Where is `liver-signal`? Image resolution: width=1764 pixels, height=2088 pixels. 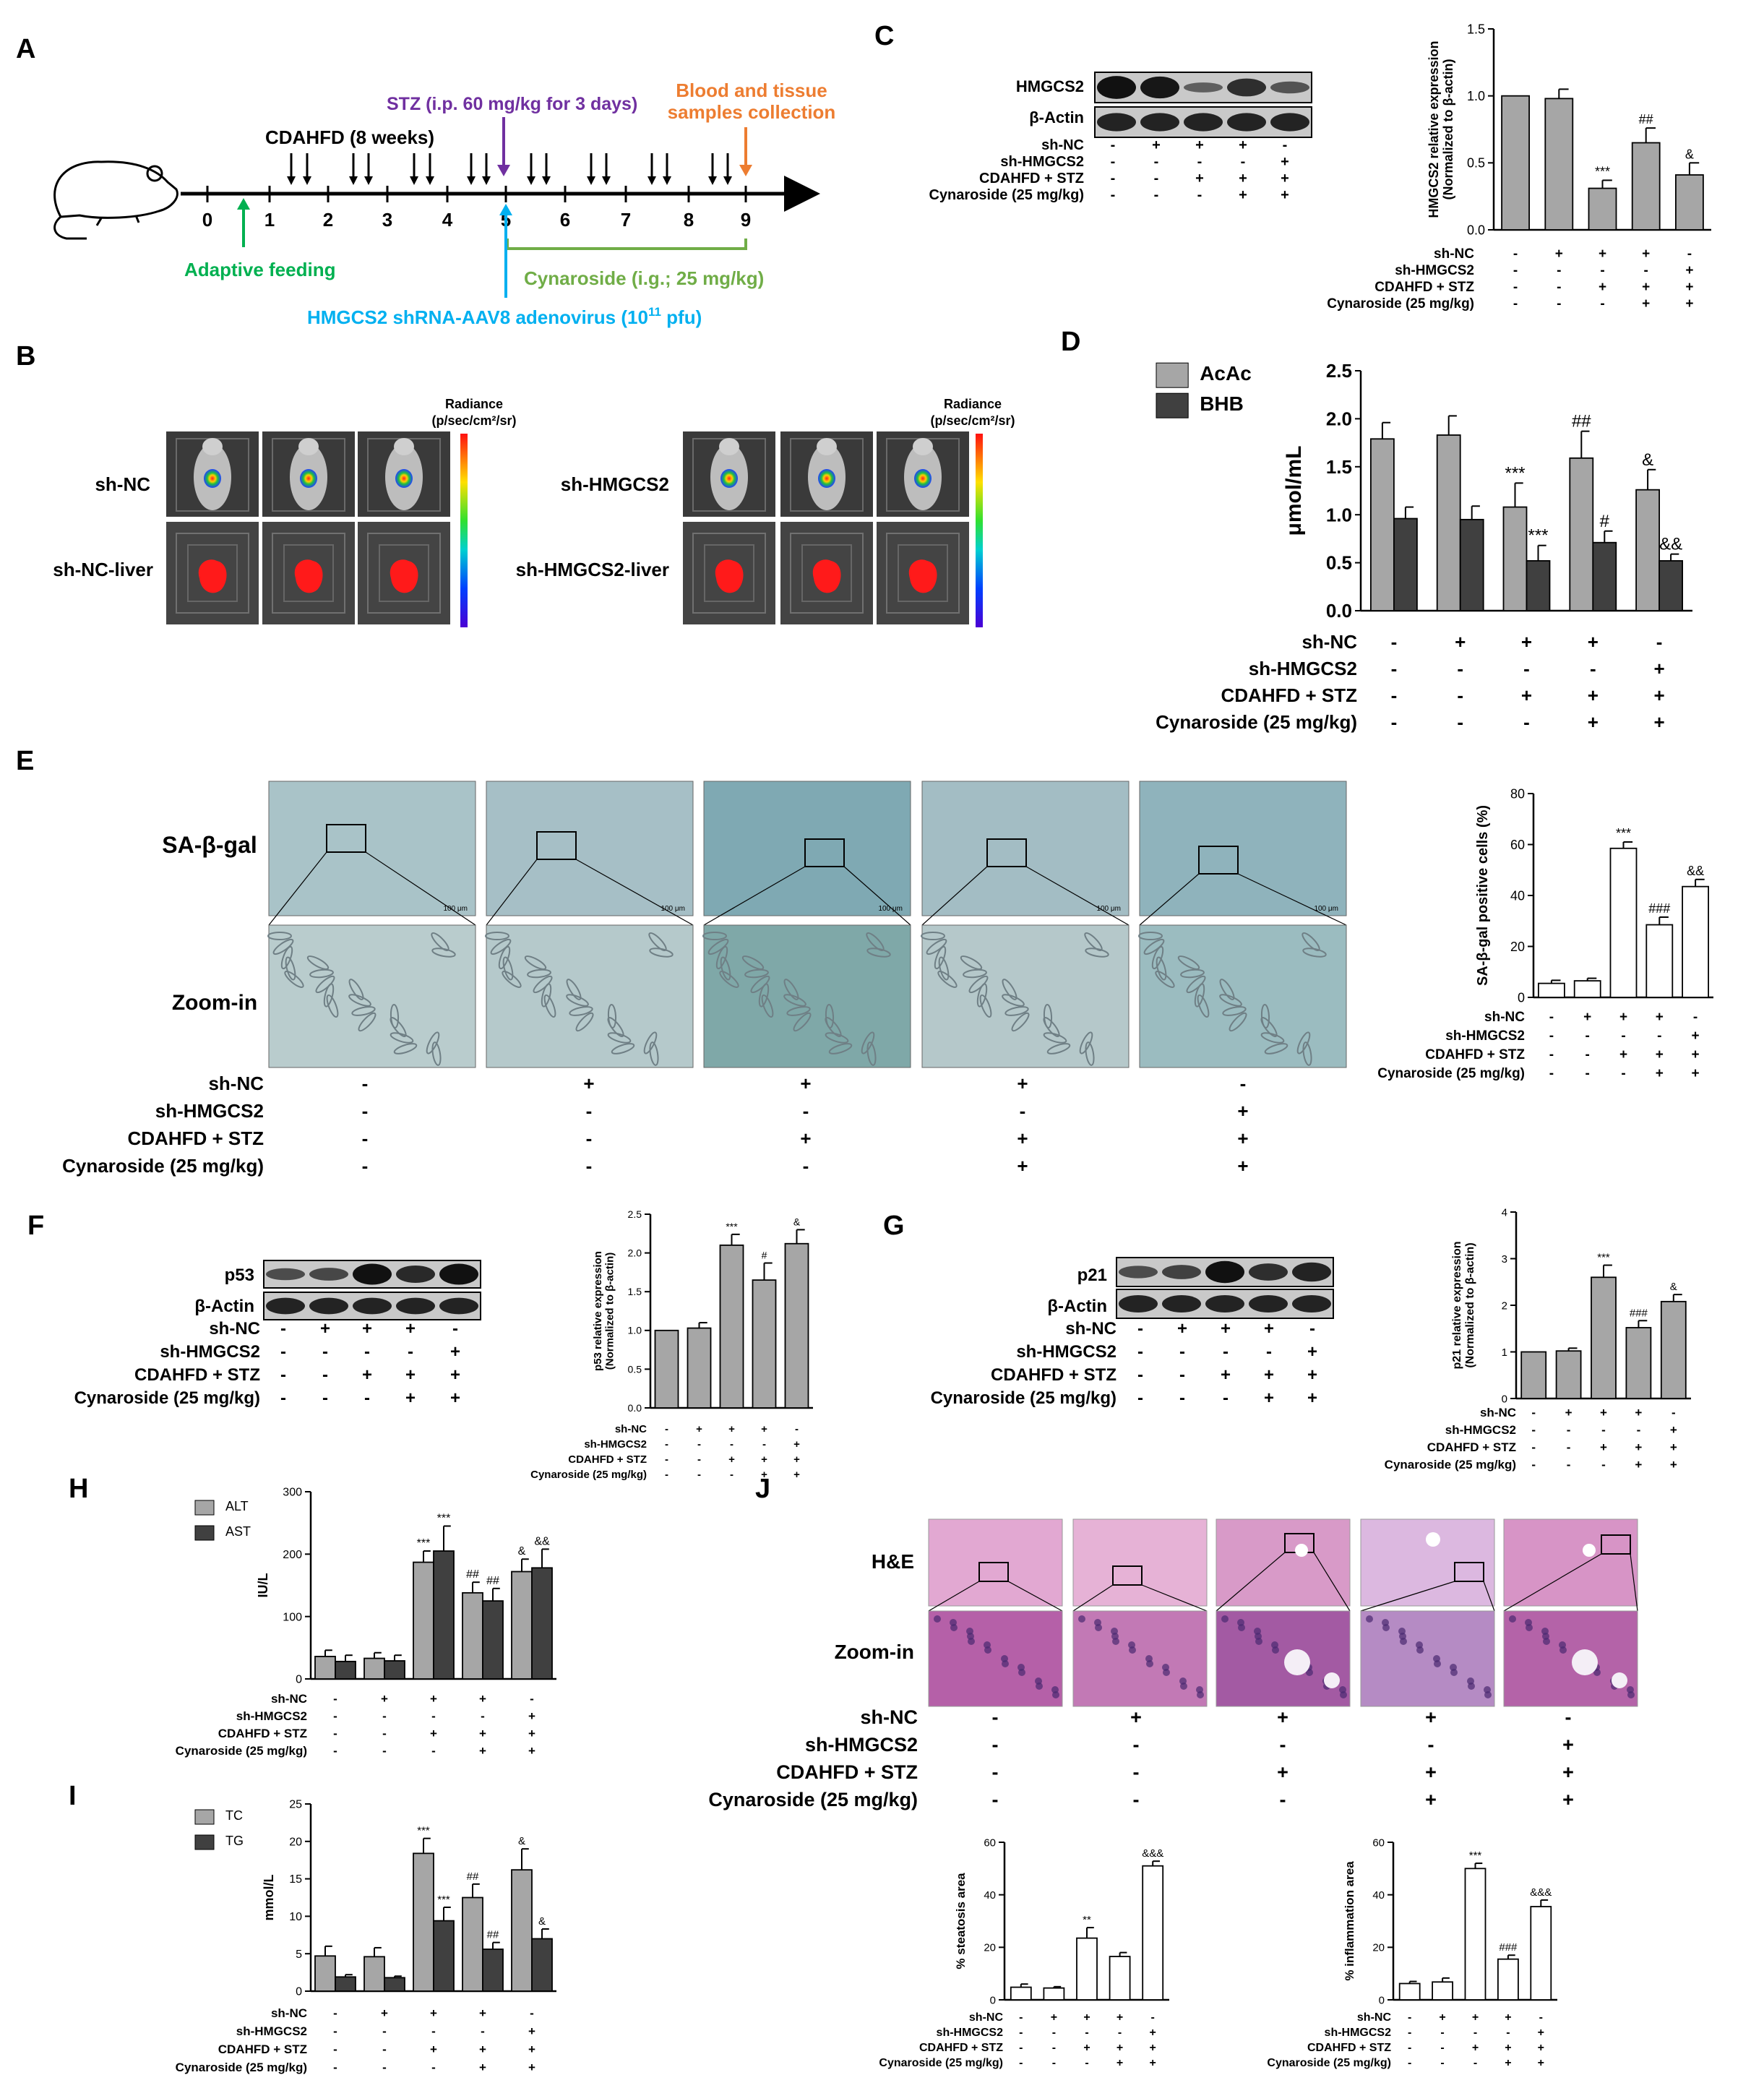
liver-signal is located at coordinates (213, 576).